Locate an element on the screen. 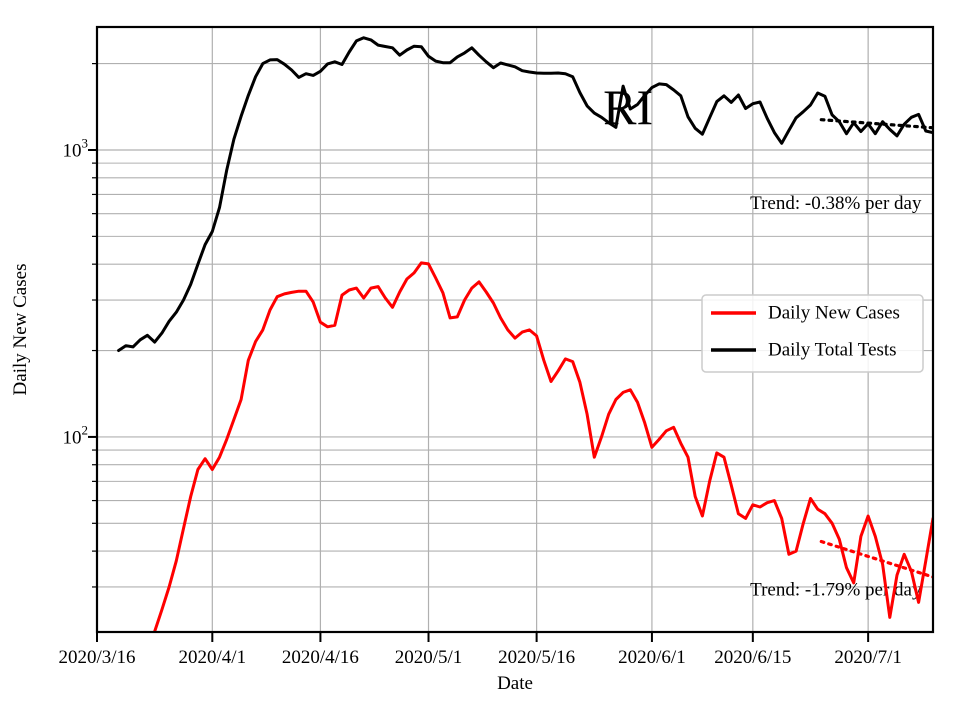 The image size is (960, 720). x-tick-label: 2020/7/1 is located at coordinates (868, 657).